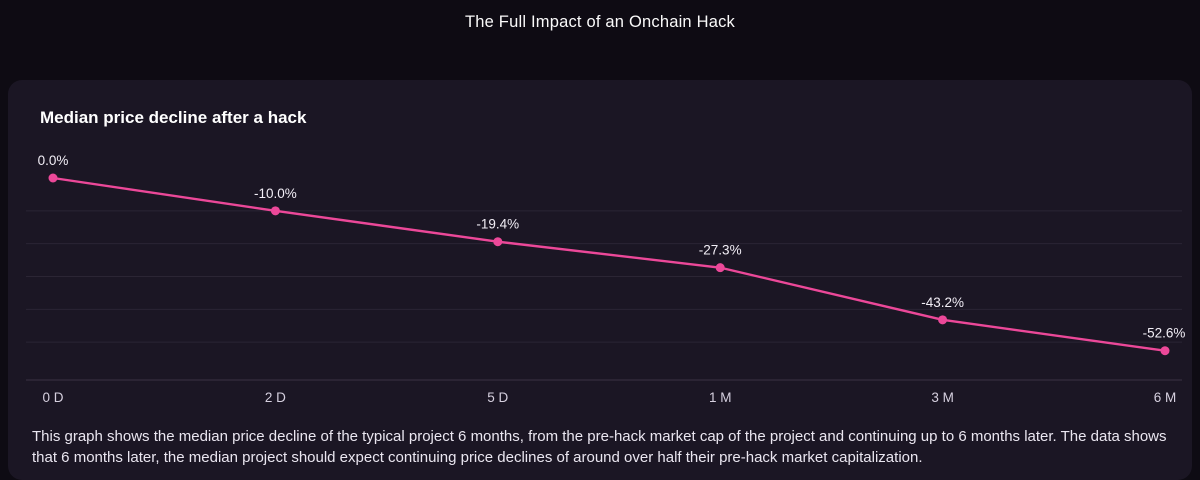 The height and width of the screenshot is (480, 1200). I want to click on point-label: -27.3%, so click(720, 250).